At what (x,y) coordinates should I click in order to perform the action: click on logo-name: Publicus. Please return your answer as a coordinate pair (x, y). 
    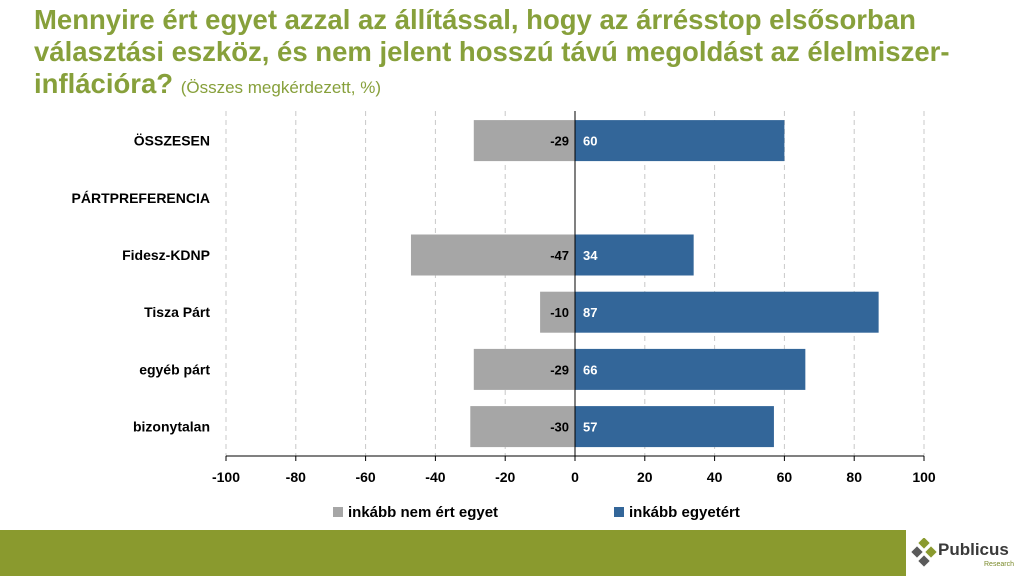
    Looking at the image, I should click on (973, 549).